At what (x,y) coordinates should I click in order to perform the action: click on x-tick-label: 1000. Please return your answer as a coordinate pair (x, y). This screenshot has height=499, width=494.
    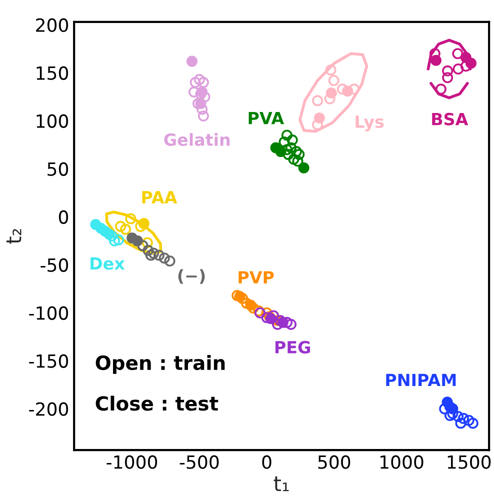
    Looking at the image, I should click on (402, 462).